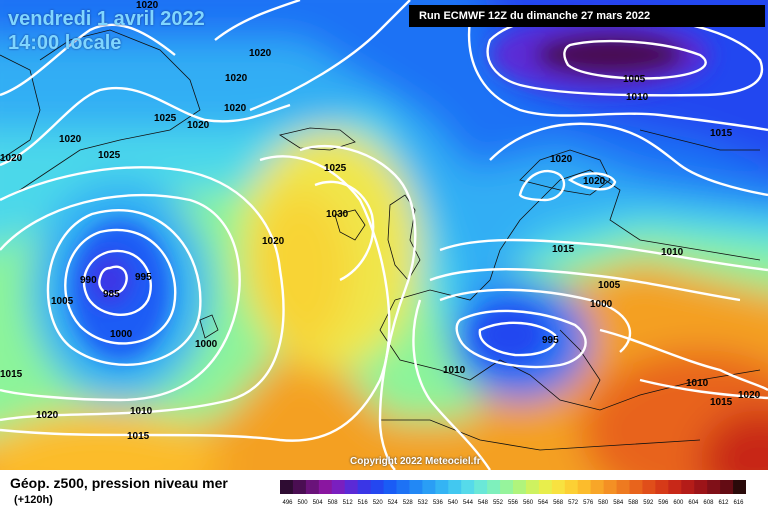 Image resolution: width=768 pixels, height=512 pixels. I want to click on scale-tick-label: 588, so click(633, 503).